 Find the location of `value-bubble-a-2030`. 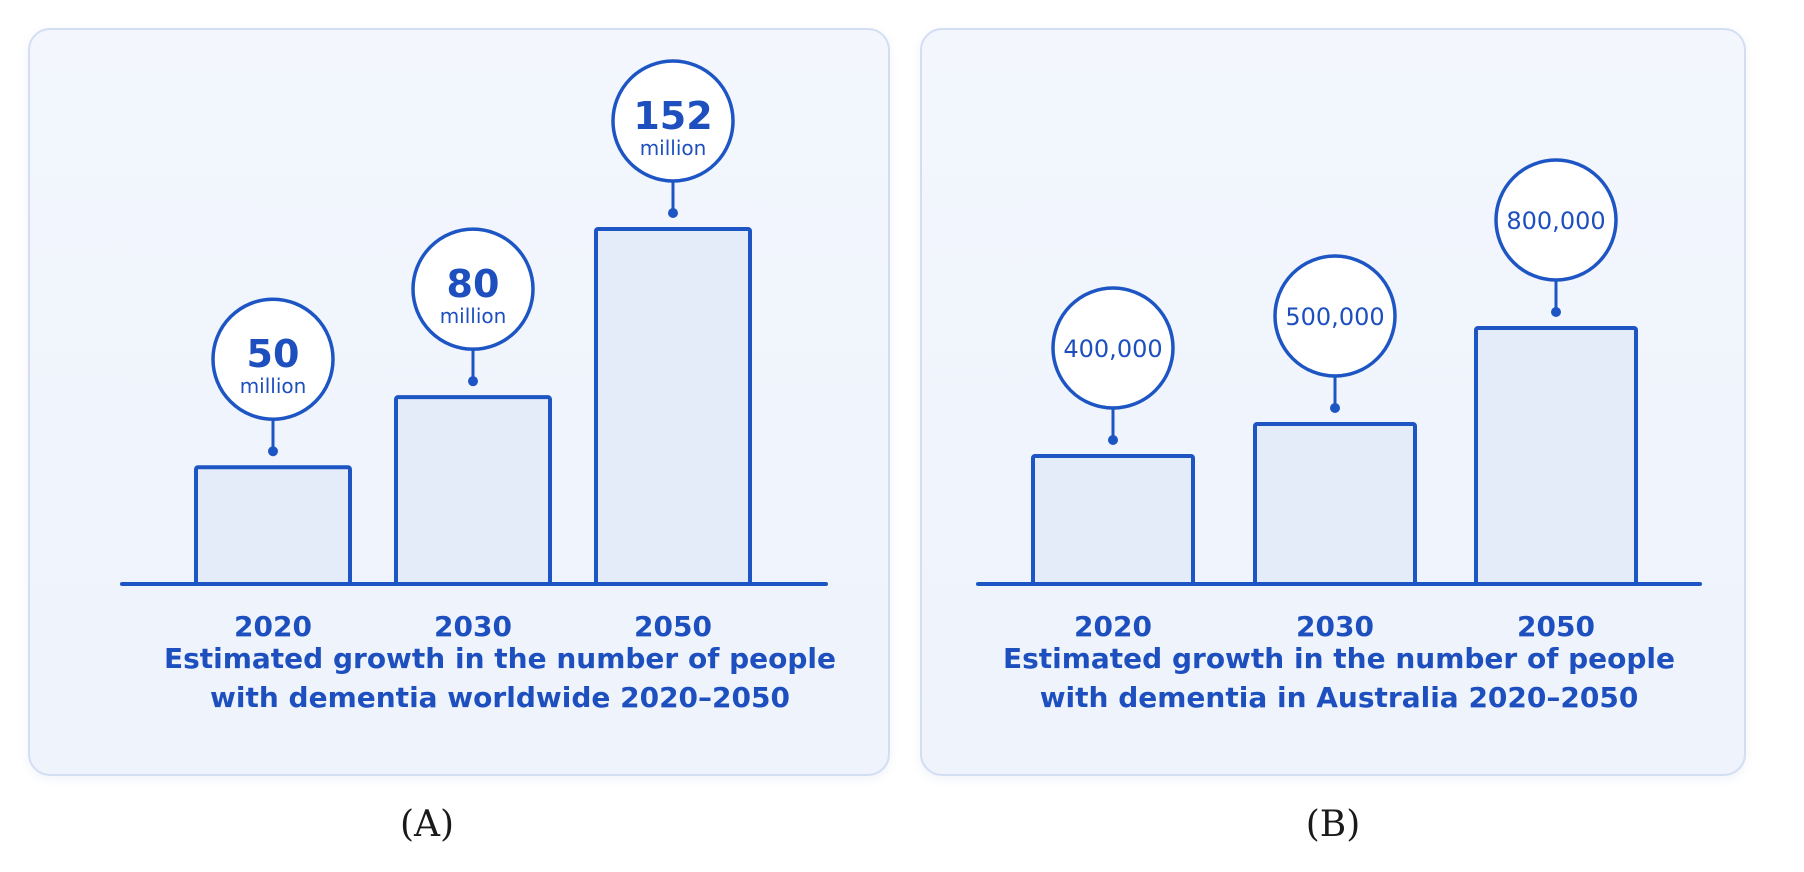

value-bubble-a-2030 is located at coordinates (473, 289).